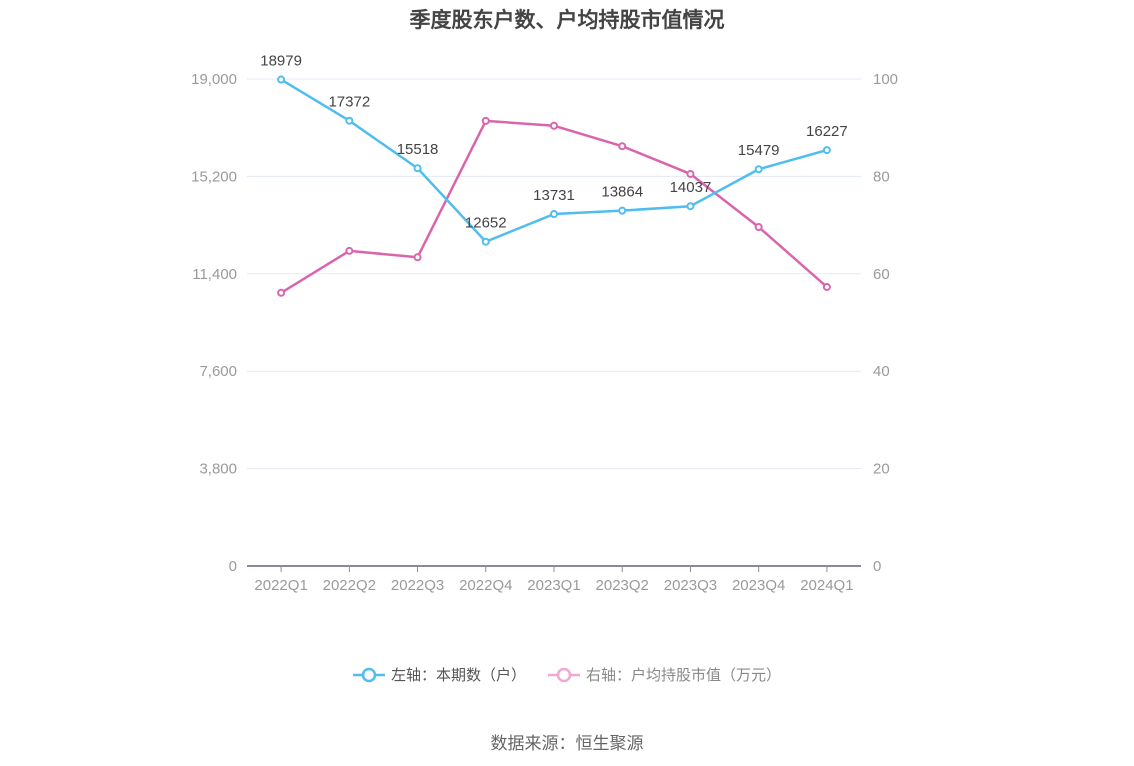  Describe the element at coordinates (218, 371) in the screenshot. I see `left-tick-label: 7,600` at that location.